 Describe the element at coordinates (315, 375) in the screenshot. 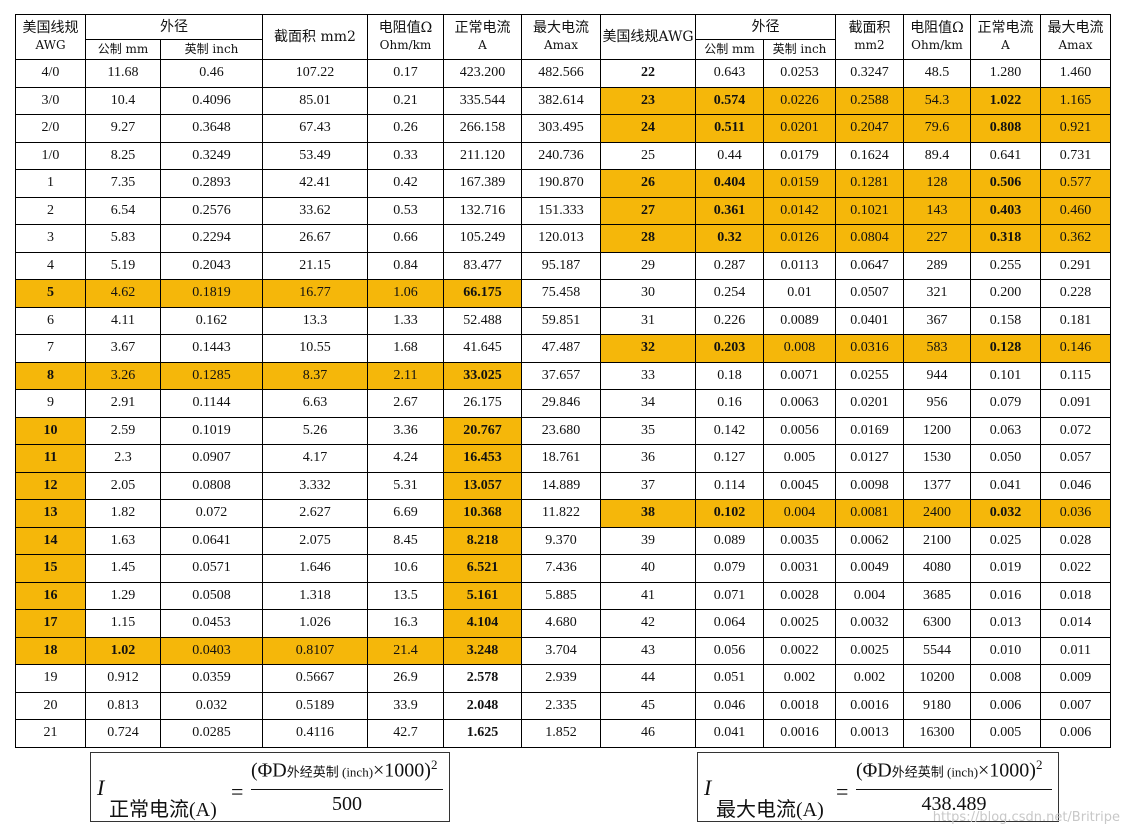

I see `table-cell: 8.37` at that location.